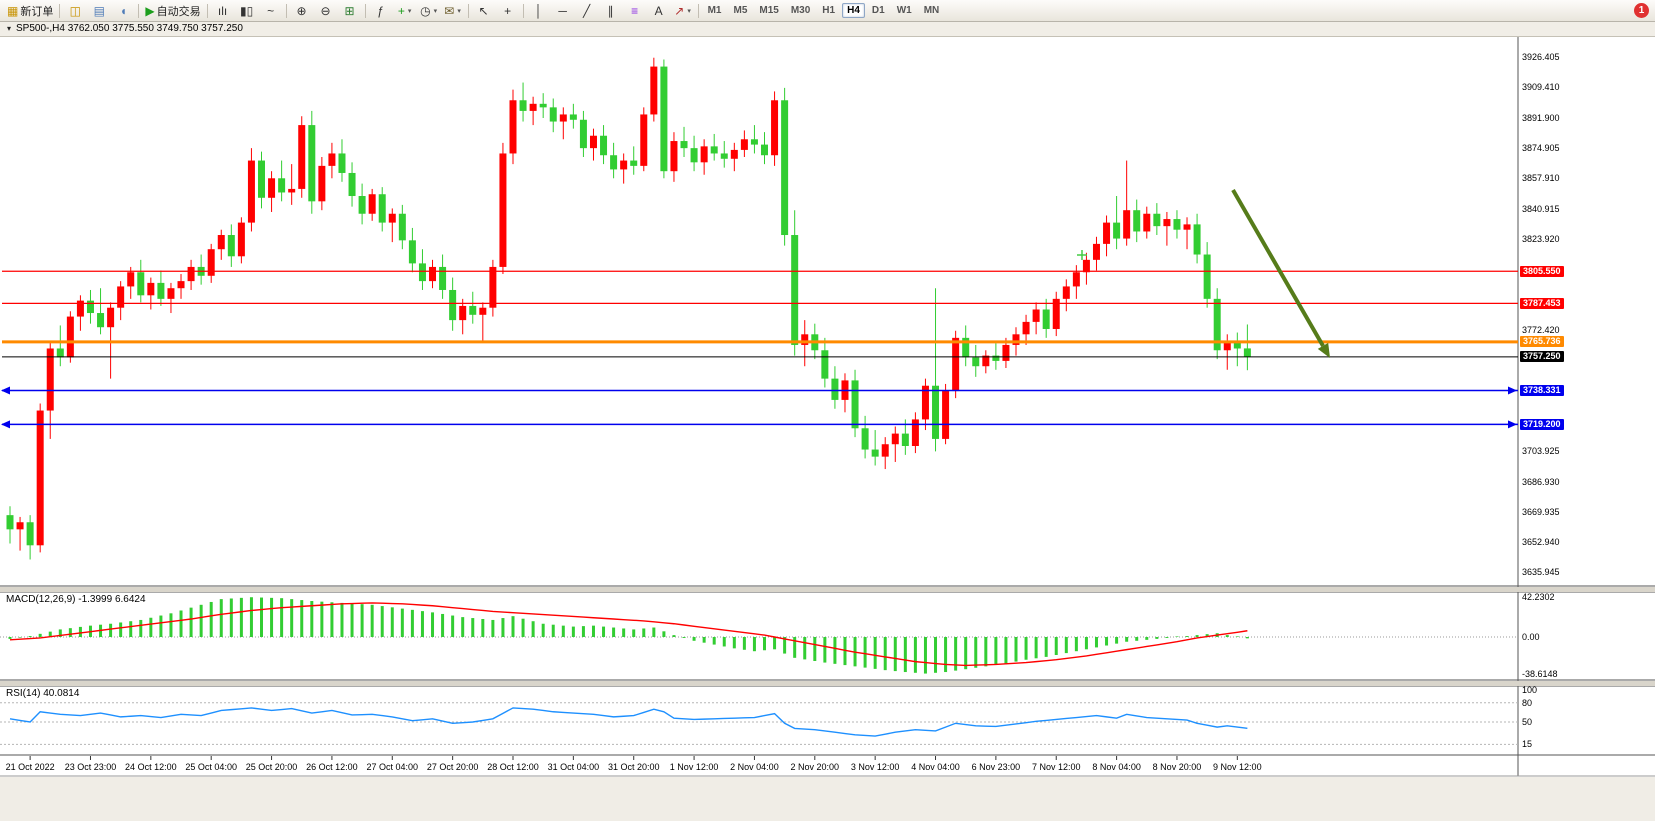 The image size is (1655, 821). What do you see at coordinates (931, 10) in the screenshot?
I see `timeframe-button-mn: MN` at bounding box center [931, 10].